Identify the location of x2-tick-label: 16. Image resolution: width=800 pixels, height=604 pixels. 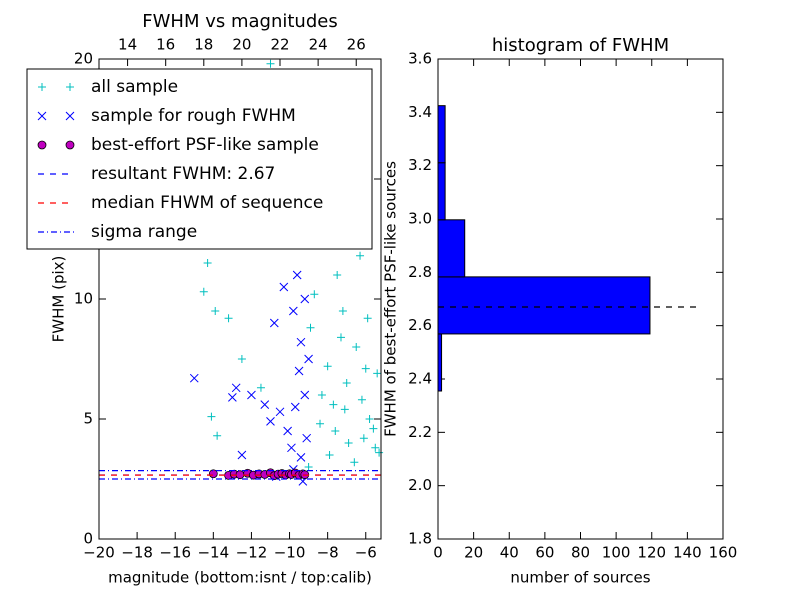
(165, 45).